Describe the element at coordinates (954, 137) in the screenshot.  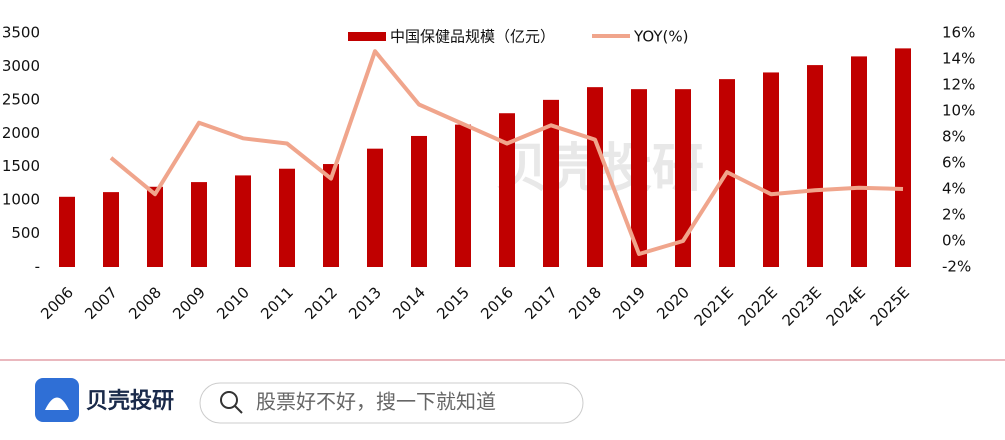
I see `y2-tick-label: 8%` at that location.